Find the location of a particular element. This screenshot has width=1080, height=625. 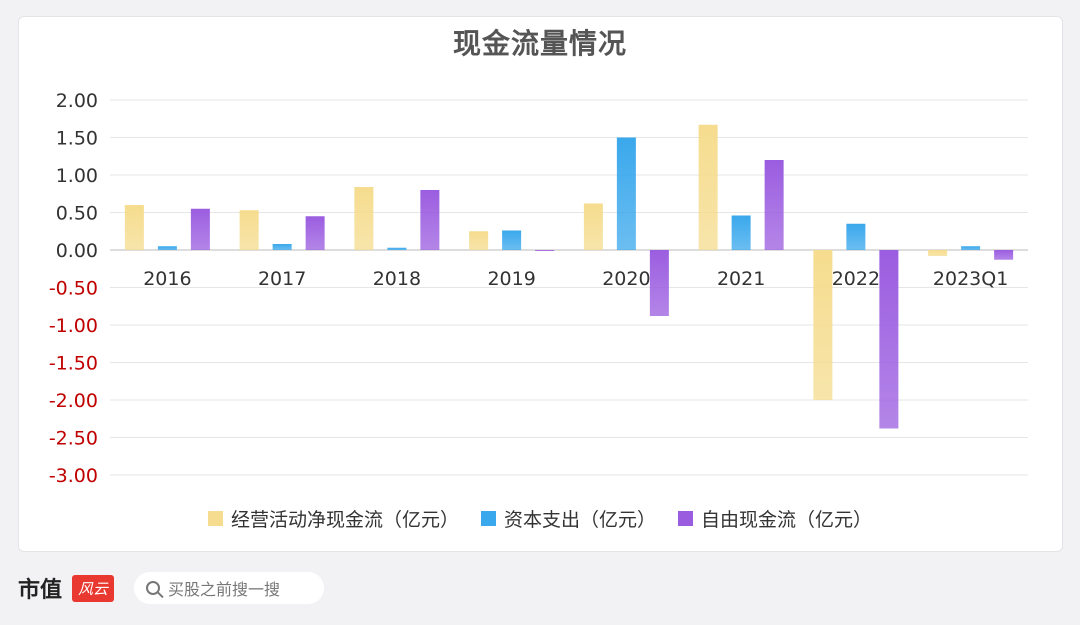

legend-item-fcf: 自由现金流（亿元） is located at coordinates (775, 518).